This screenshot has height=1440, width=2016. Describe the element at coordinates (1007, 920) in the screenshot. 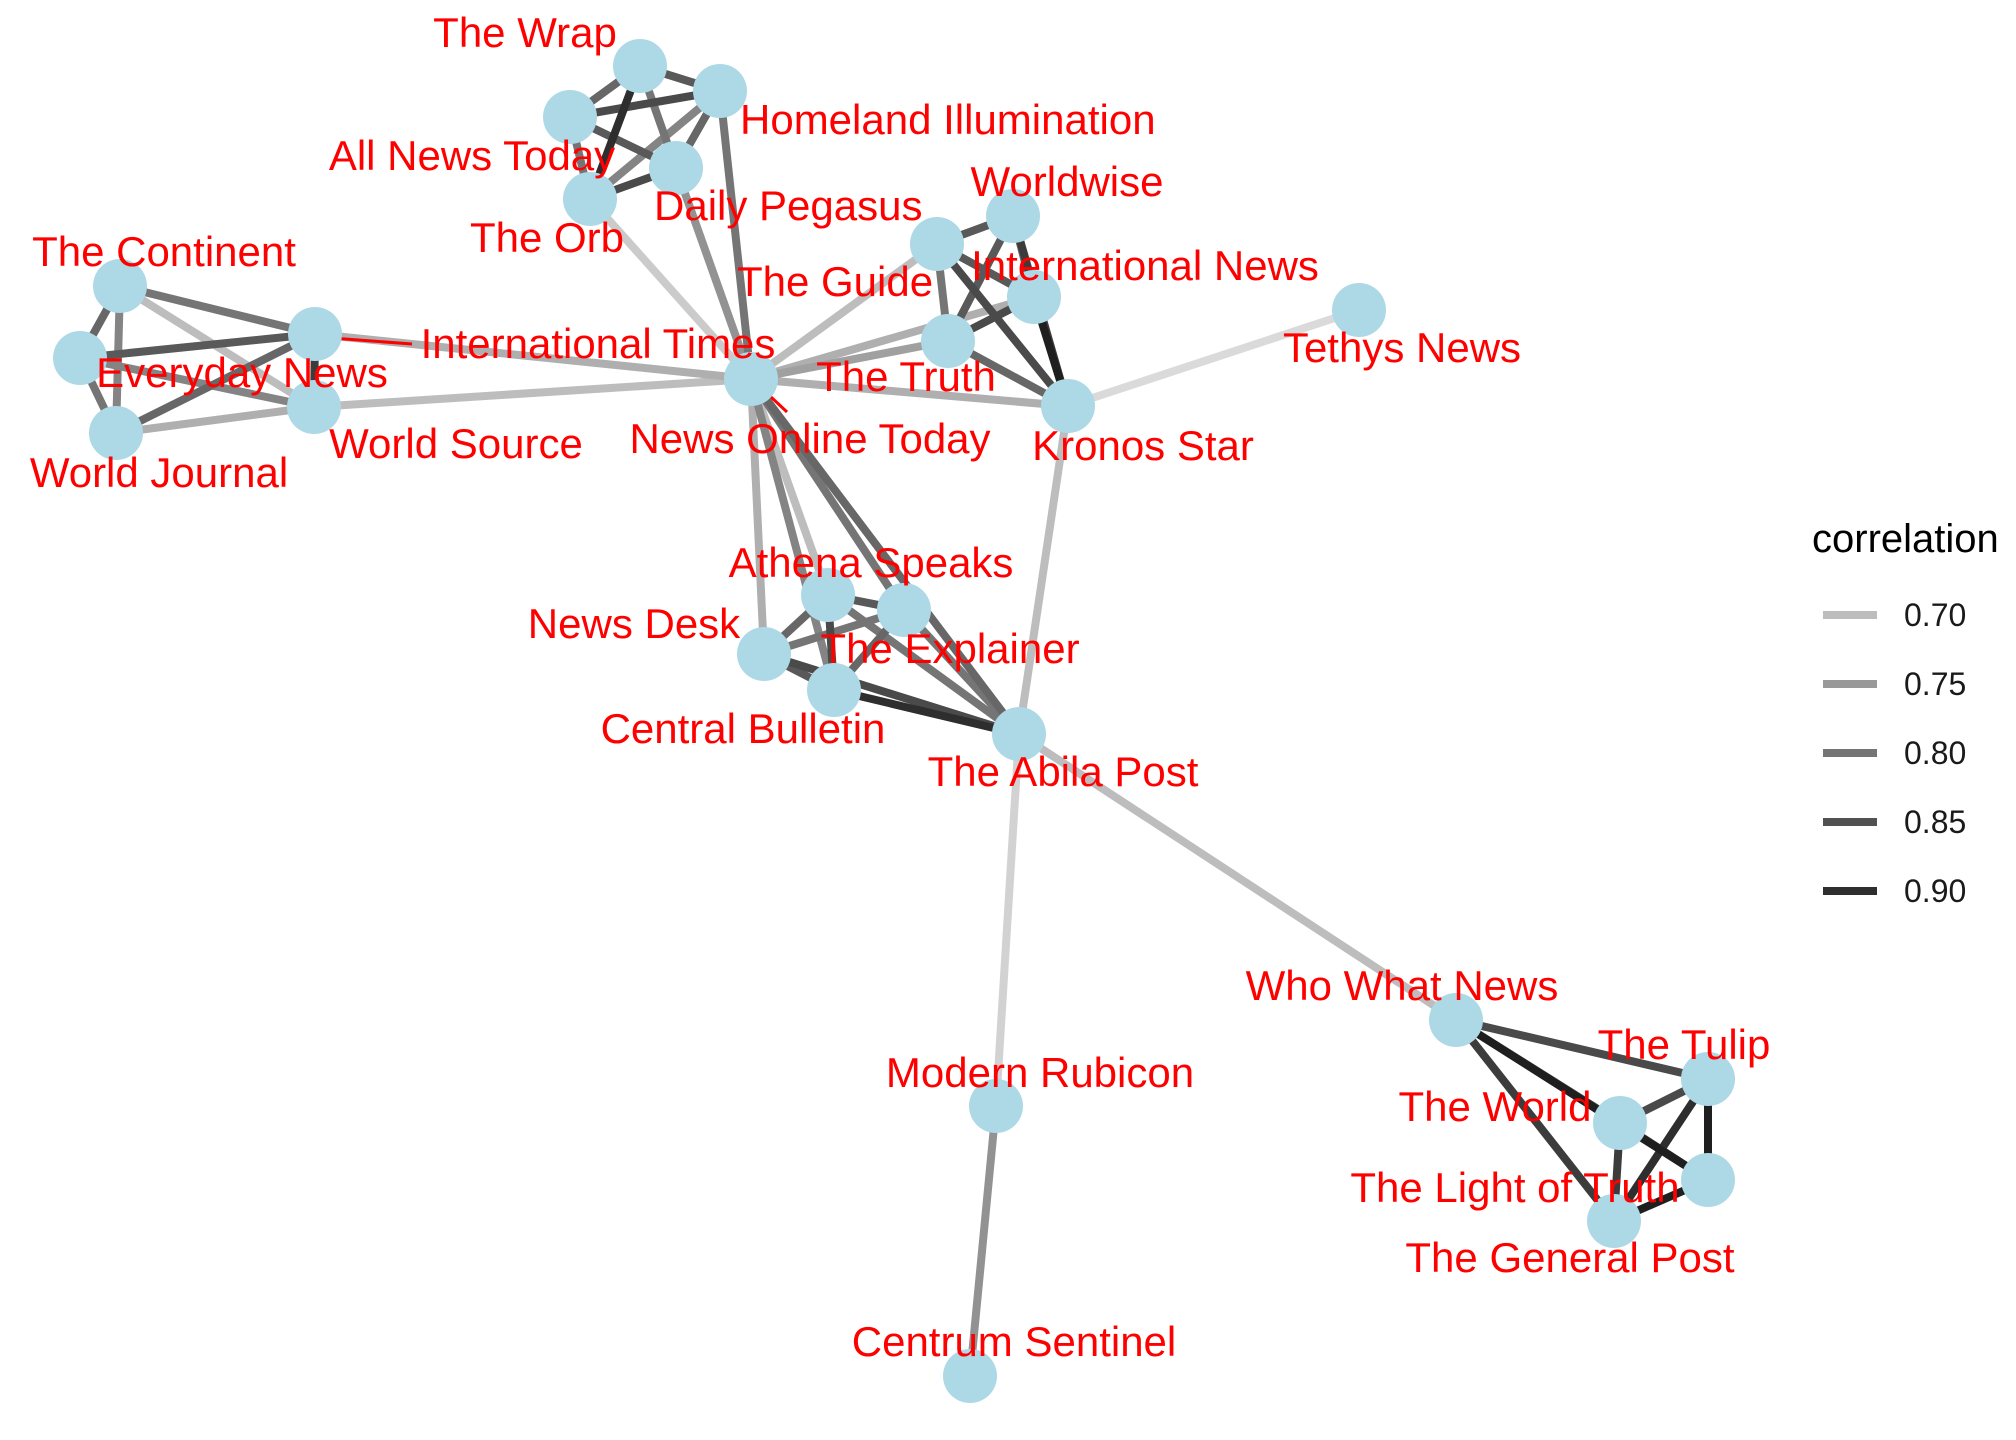

I see `edge-the-abila-post-modern-rubicon` at that location.